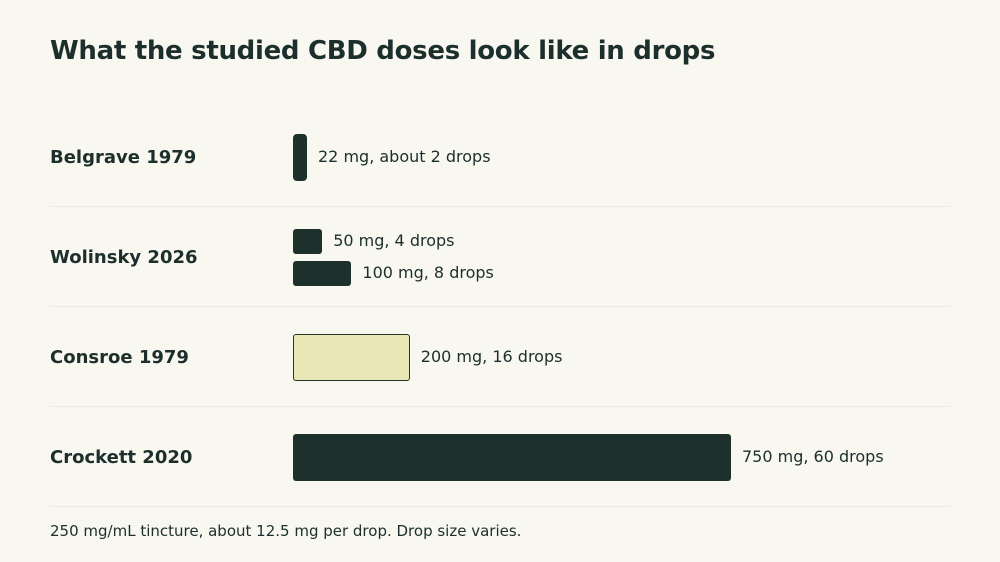 Image resolution: width=1000 pixels, height=562 pixels. Describe the element at coordinates (428, 272) in the screenshot. I see `bar-value-label: 100 mg, 8 drops` at that location.